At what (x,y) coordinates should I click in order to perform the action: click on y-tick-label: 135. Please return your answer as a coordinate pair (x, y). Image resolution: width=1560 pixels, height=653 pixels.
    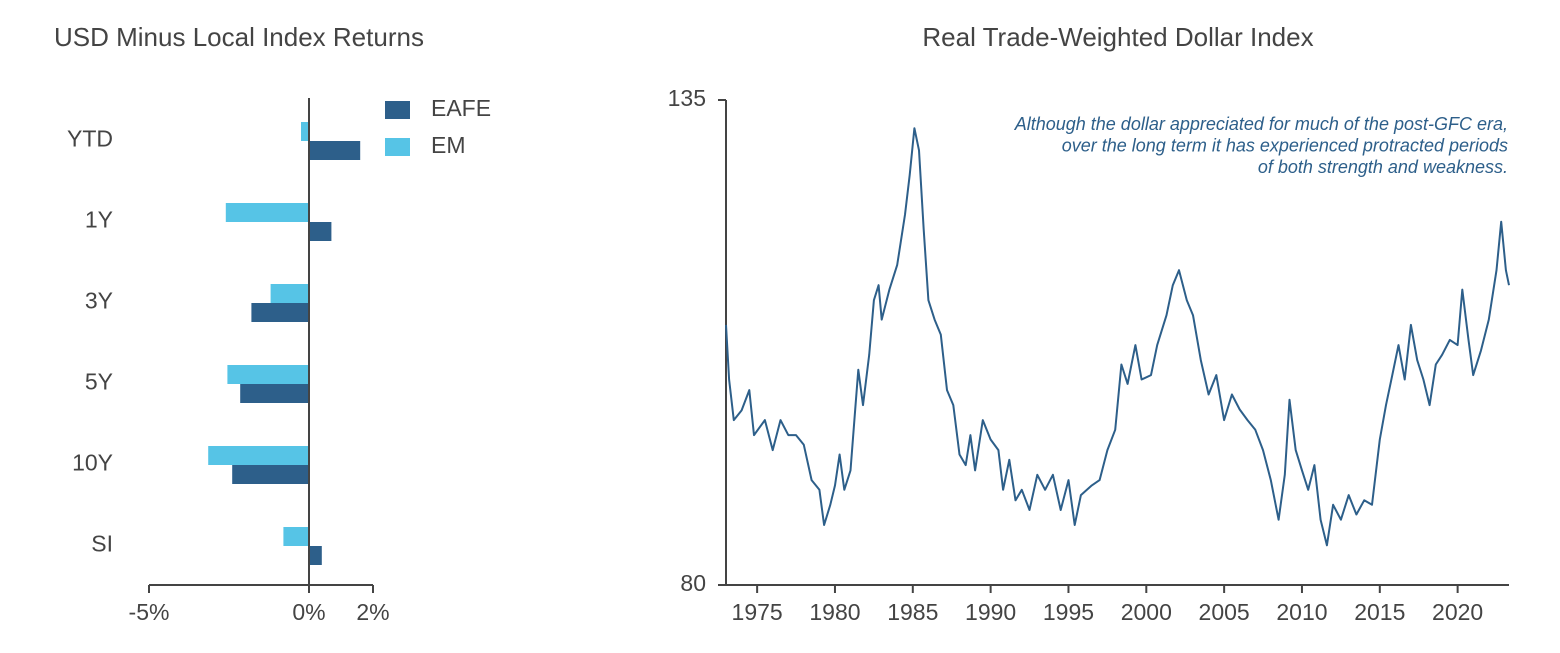
    Looking at the image, I should click on (687, 98).